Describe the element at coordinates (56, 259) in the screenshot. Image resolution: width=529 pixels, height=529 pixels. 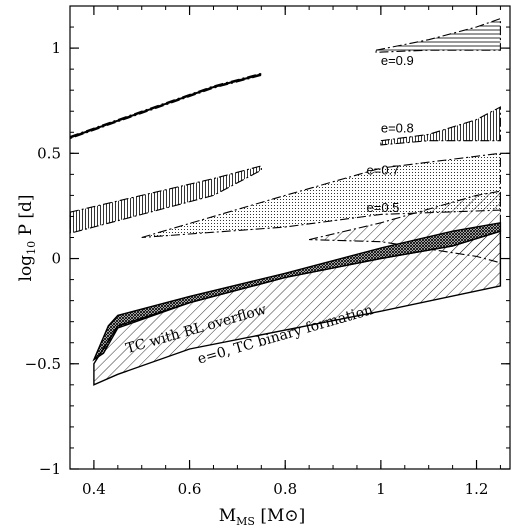
I see `y-tick-label: 0` at that location.